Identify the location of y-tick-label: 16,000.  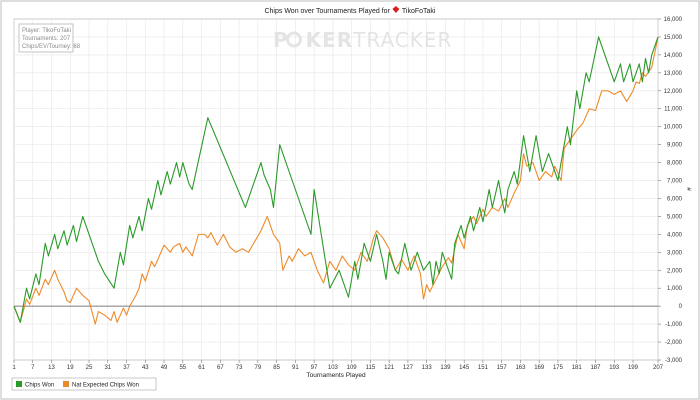
(673, 20).